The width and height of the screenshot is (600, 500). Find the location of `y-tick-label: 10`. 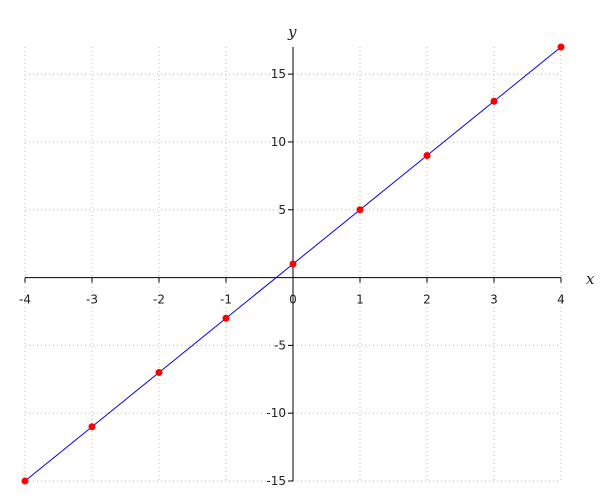

y-tick-label: 10 is located at coordinates (278, 142).